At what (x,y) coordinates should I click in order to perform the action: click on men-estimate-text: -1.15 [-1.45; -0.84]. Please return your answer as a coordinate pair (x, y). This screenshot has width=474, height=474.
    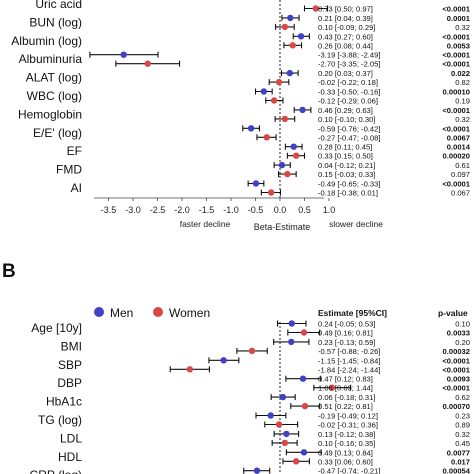
    Looking at the image, I should click on (349, 360).